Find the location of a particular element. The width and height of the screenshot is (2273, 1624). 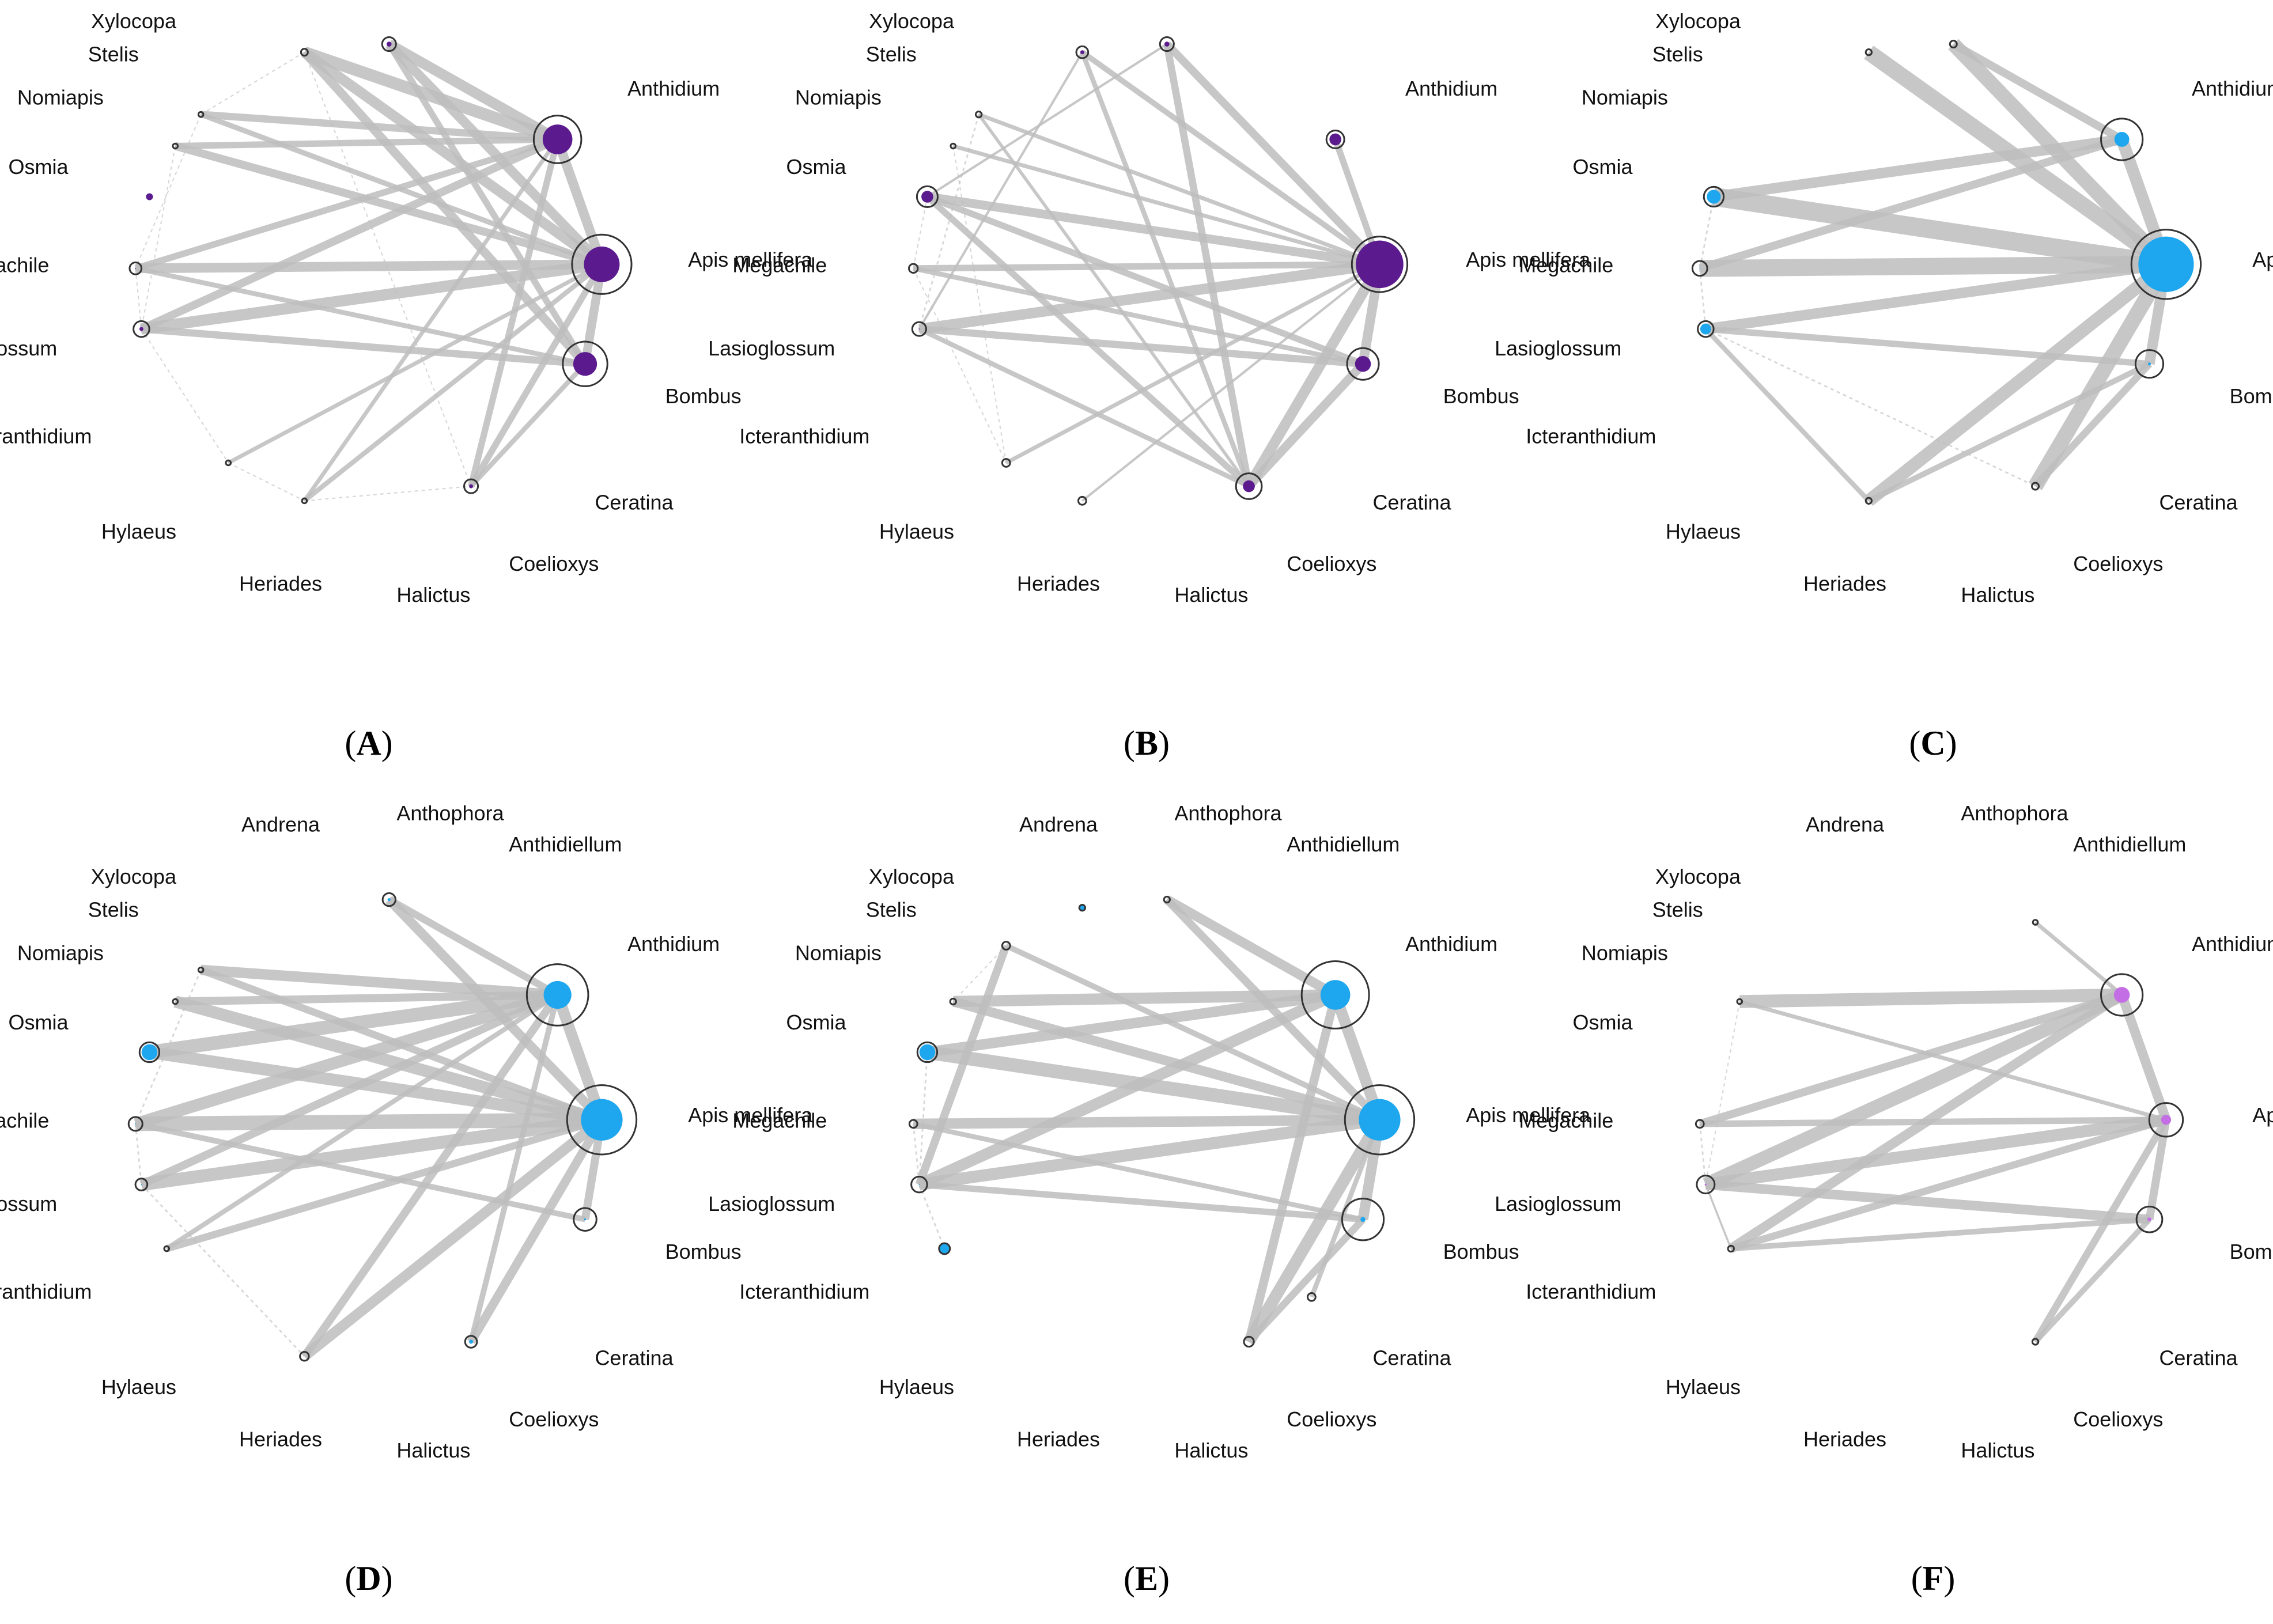

edge-lasioglossum-icteranthidium is located at coordinates (931, 1217).